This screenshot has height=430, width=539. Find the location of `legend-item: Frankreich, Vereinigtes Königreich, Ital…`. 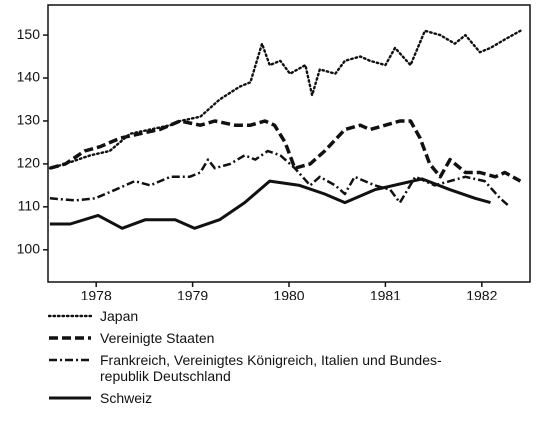

legend-item: Frankreich, Vereinigtes Königreich, Ital… is located at coordinates (288, 368).